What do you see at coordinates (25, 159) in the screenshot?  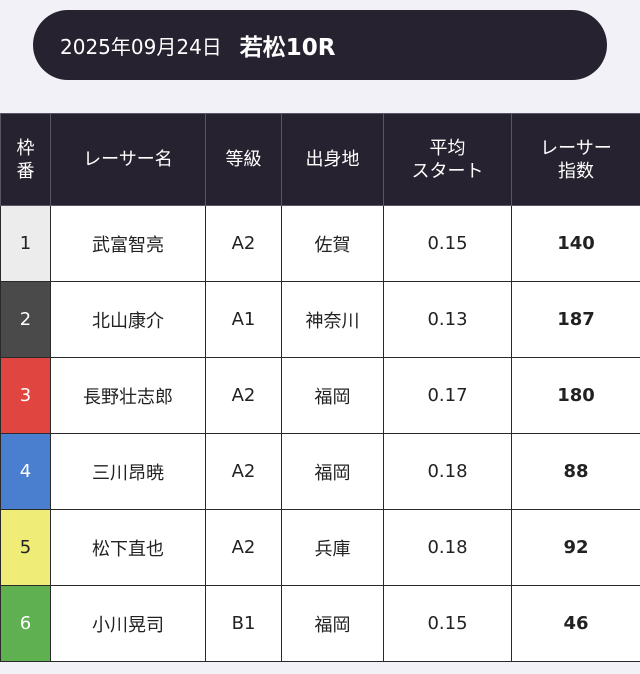 I see `header-waku: 枠 番` at bounding box center [25, 159].